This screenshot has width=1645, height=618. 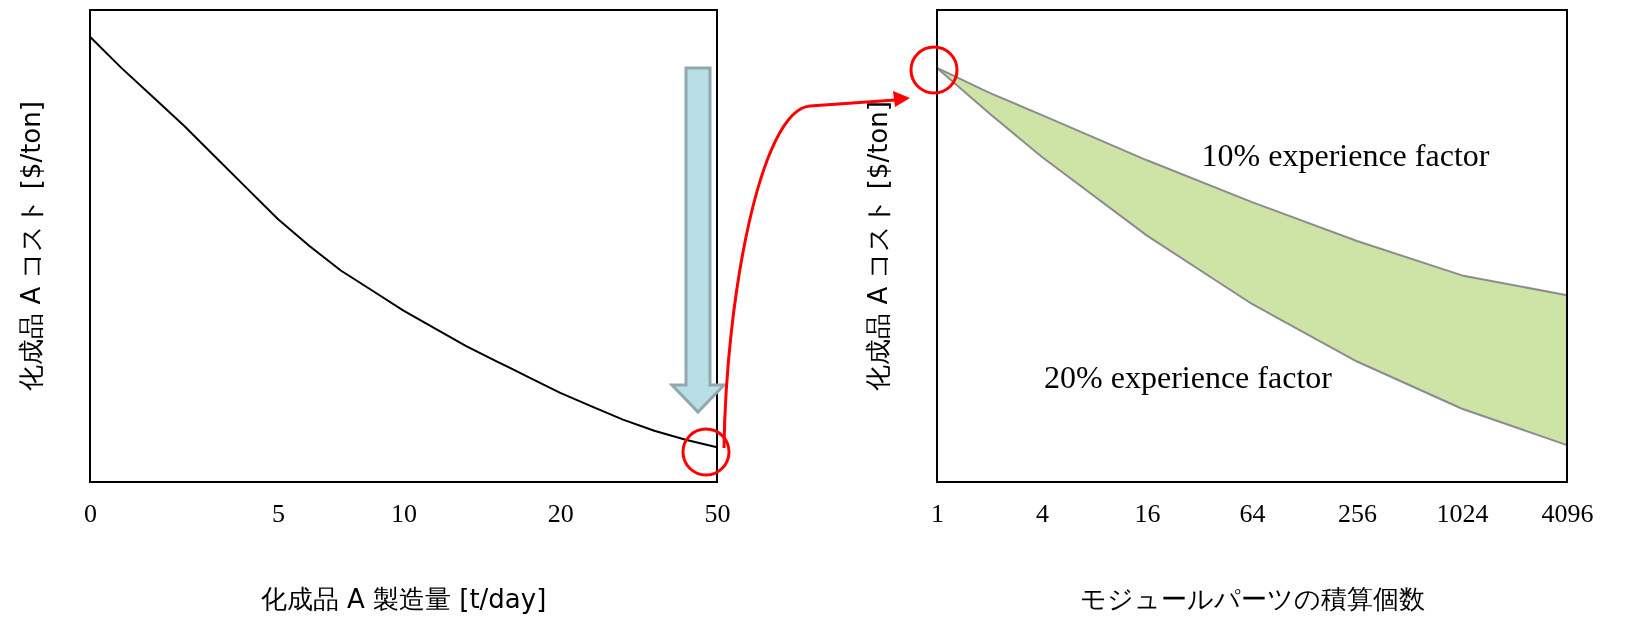 I want to click on x-axis-title: モジュールパーツの積算個数, so click(x=1252, y=599).